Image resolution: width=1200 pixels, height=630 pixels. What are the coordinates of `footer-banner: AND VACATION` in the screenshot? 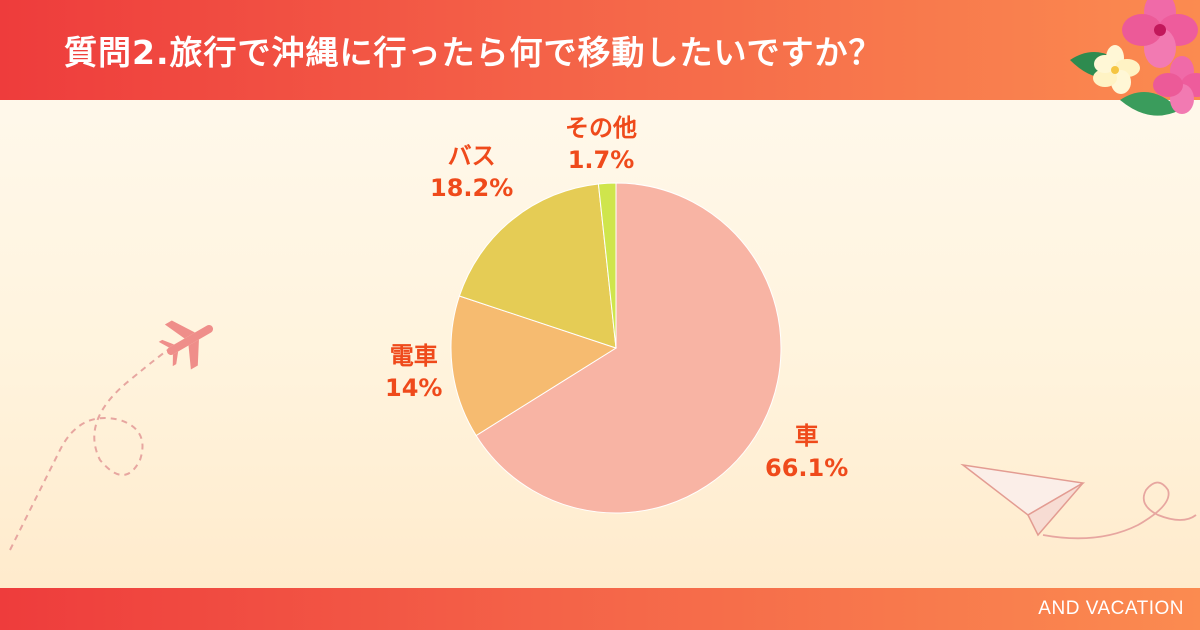 It's located at (600, 609).